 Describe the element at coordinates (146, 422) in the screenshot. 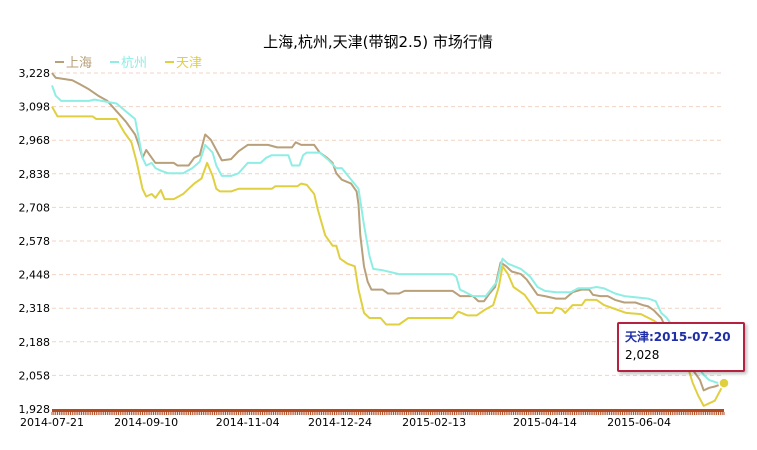

I see `x-tick-label: 2014-09-10` at that location.